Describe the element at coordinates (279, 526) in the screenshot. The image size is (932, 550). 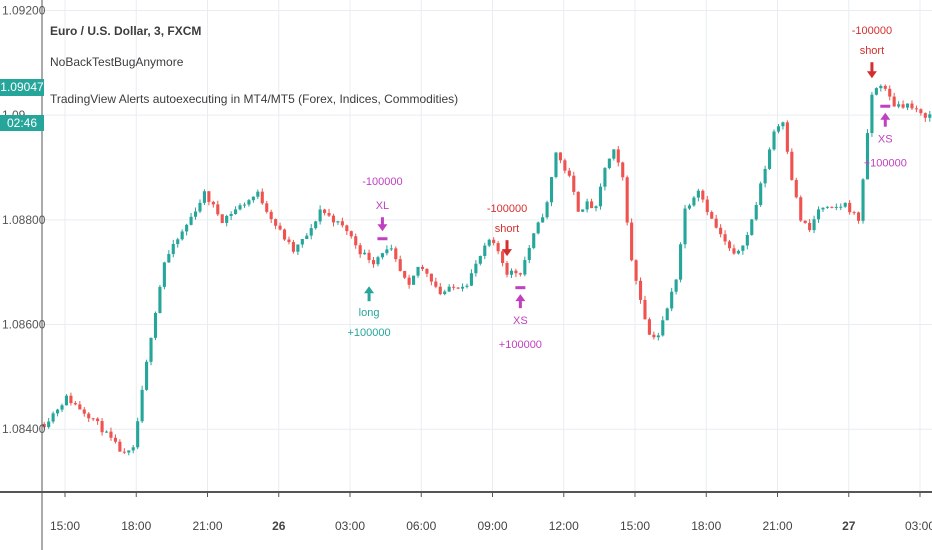
I see `x-tick-label: 26` at that location.